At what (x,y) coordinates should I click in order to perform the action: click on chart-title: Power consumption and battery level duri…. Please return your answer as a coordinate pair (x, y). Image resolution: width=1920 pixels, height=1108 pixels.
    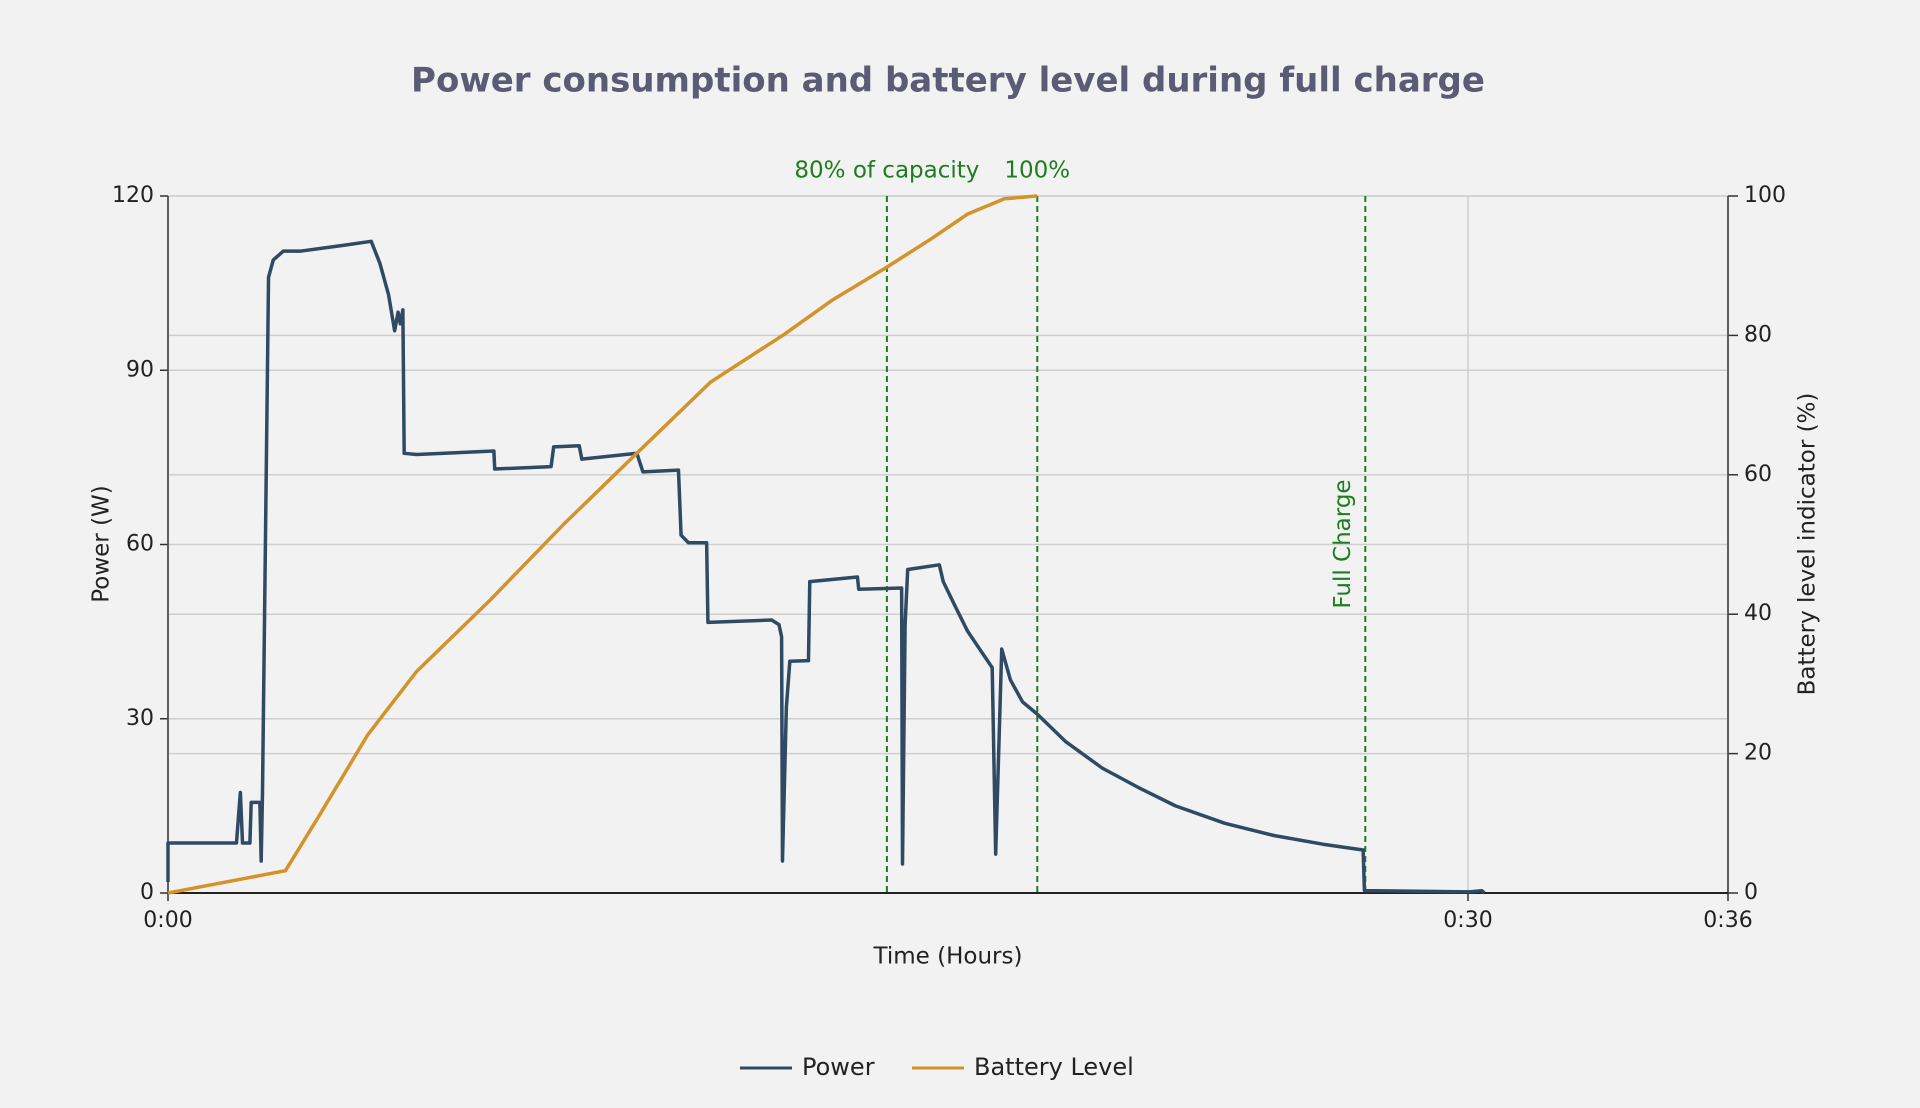
    Looking at the image, I should click on (948, 81).